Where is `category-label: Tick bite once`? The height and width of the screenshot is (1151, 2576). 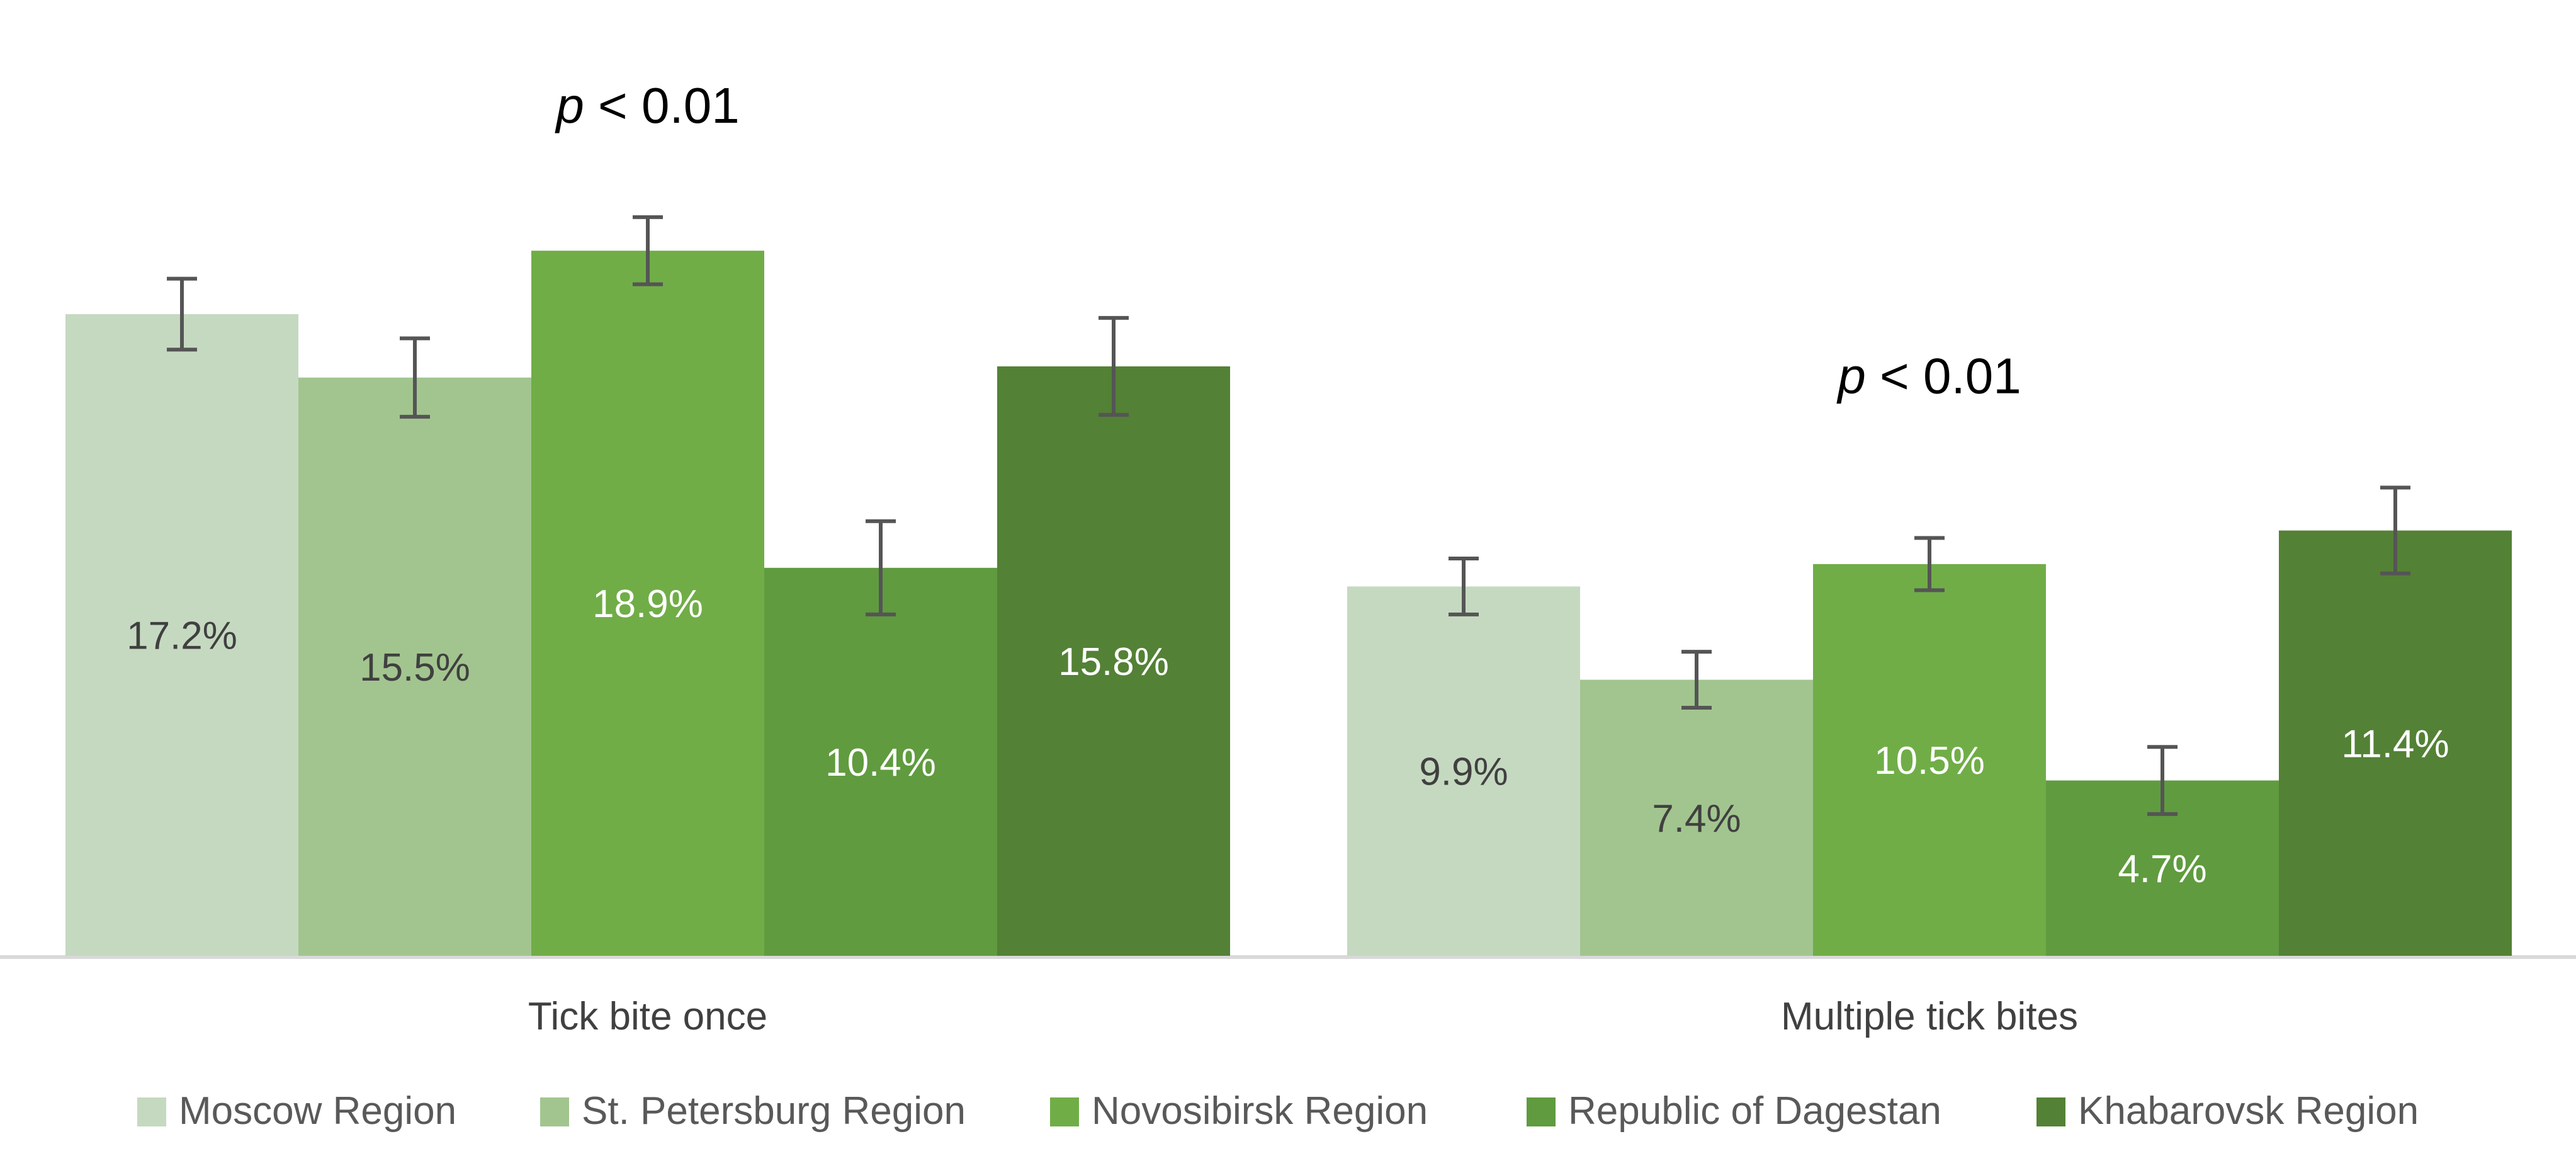 category-label: Tick bite once is located at coordinates (647, 1017).